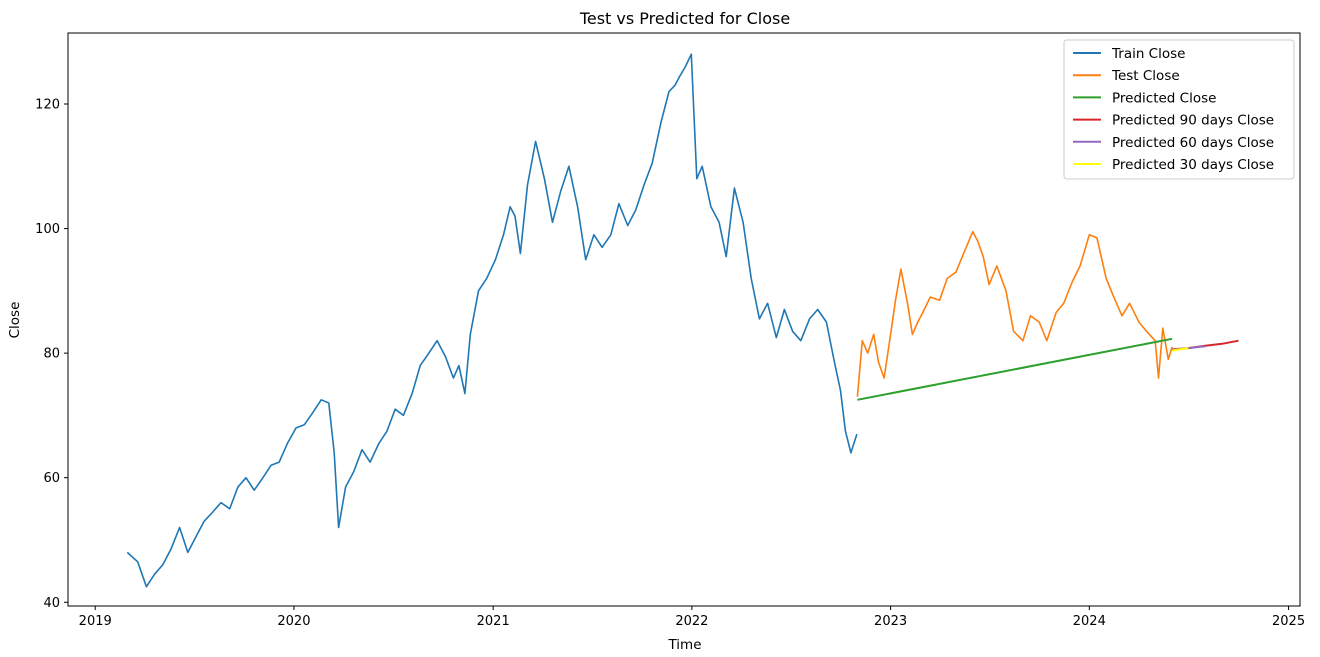 The image size is (1320, 657). What do you see at coordinates (1148, 54) in the screenshot?
I see `legend-label: Train Close` at bounding box center [1148, 54].